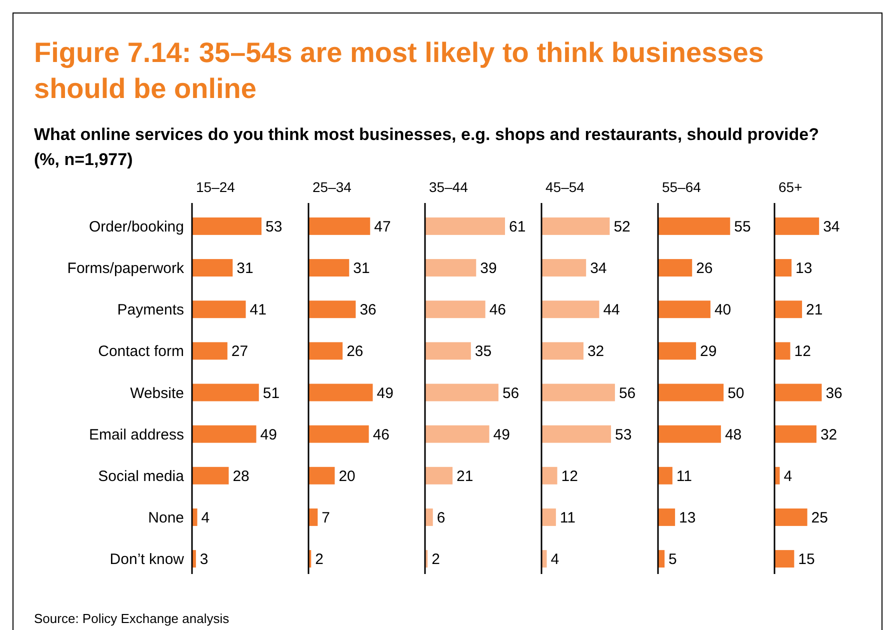  I want to click on series-label: 35–44, so click(448, 187).